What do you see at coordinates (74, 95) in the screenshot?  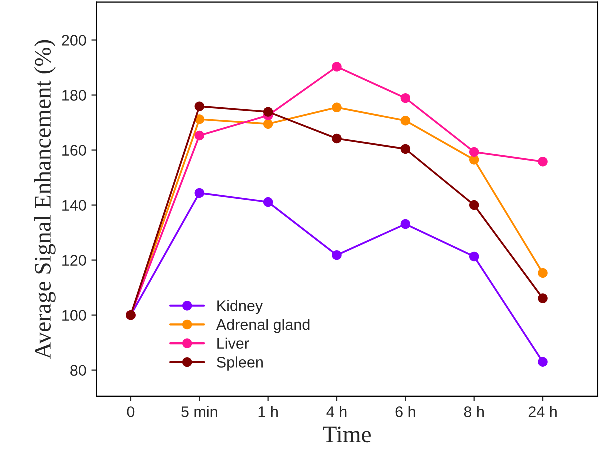 I see `y-tick-label: 180` at bounding box center [74, 95].